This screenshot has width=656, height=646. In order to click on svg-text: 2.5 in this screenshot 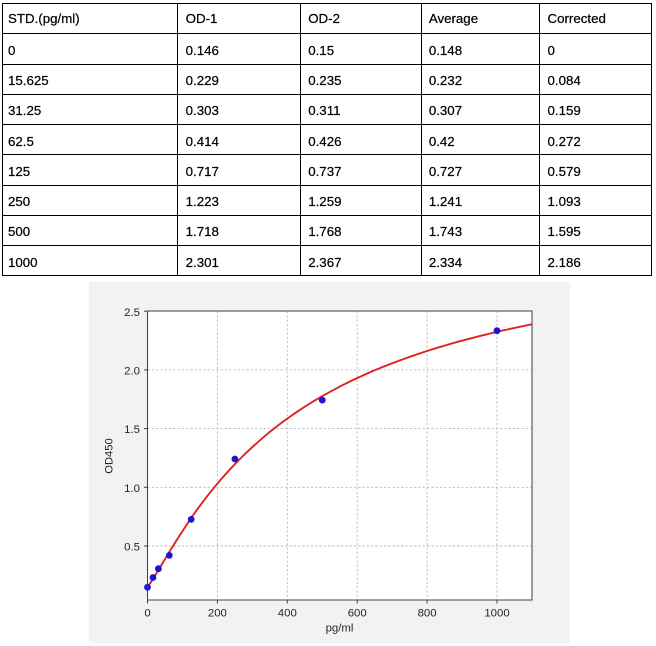, I will do `click(132, 313)`.